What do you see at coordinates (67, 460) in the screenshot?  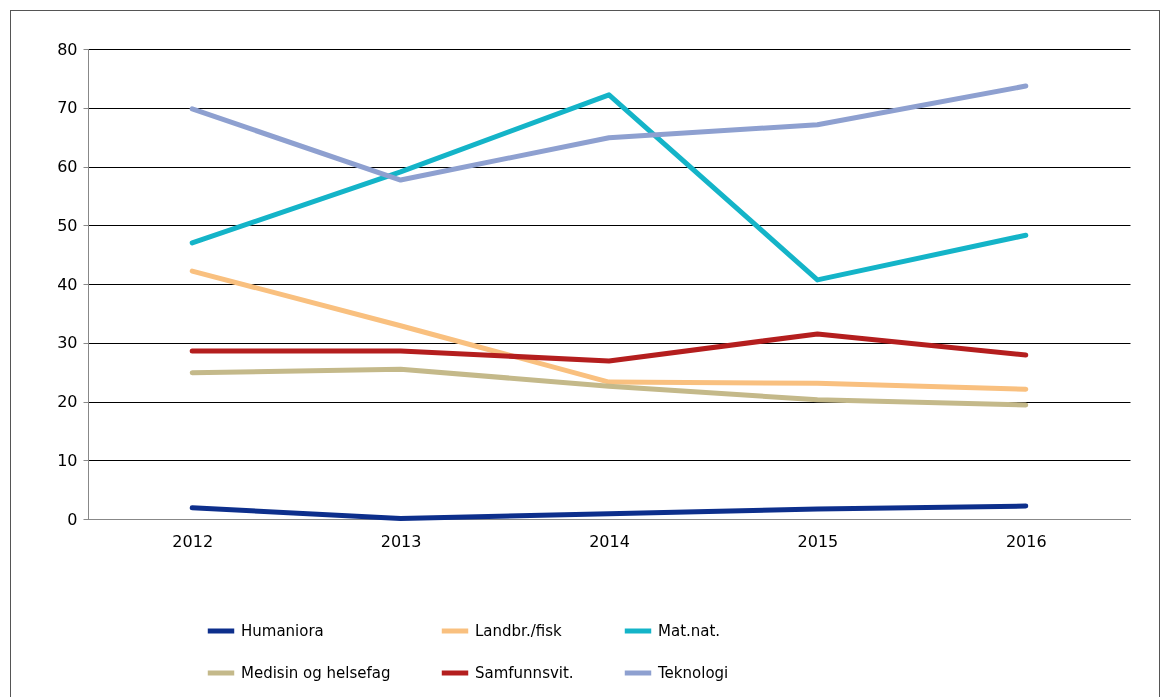 I see `y-tick-label: 10` at bounding box center [67, 460].